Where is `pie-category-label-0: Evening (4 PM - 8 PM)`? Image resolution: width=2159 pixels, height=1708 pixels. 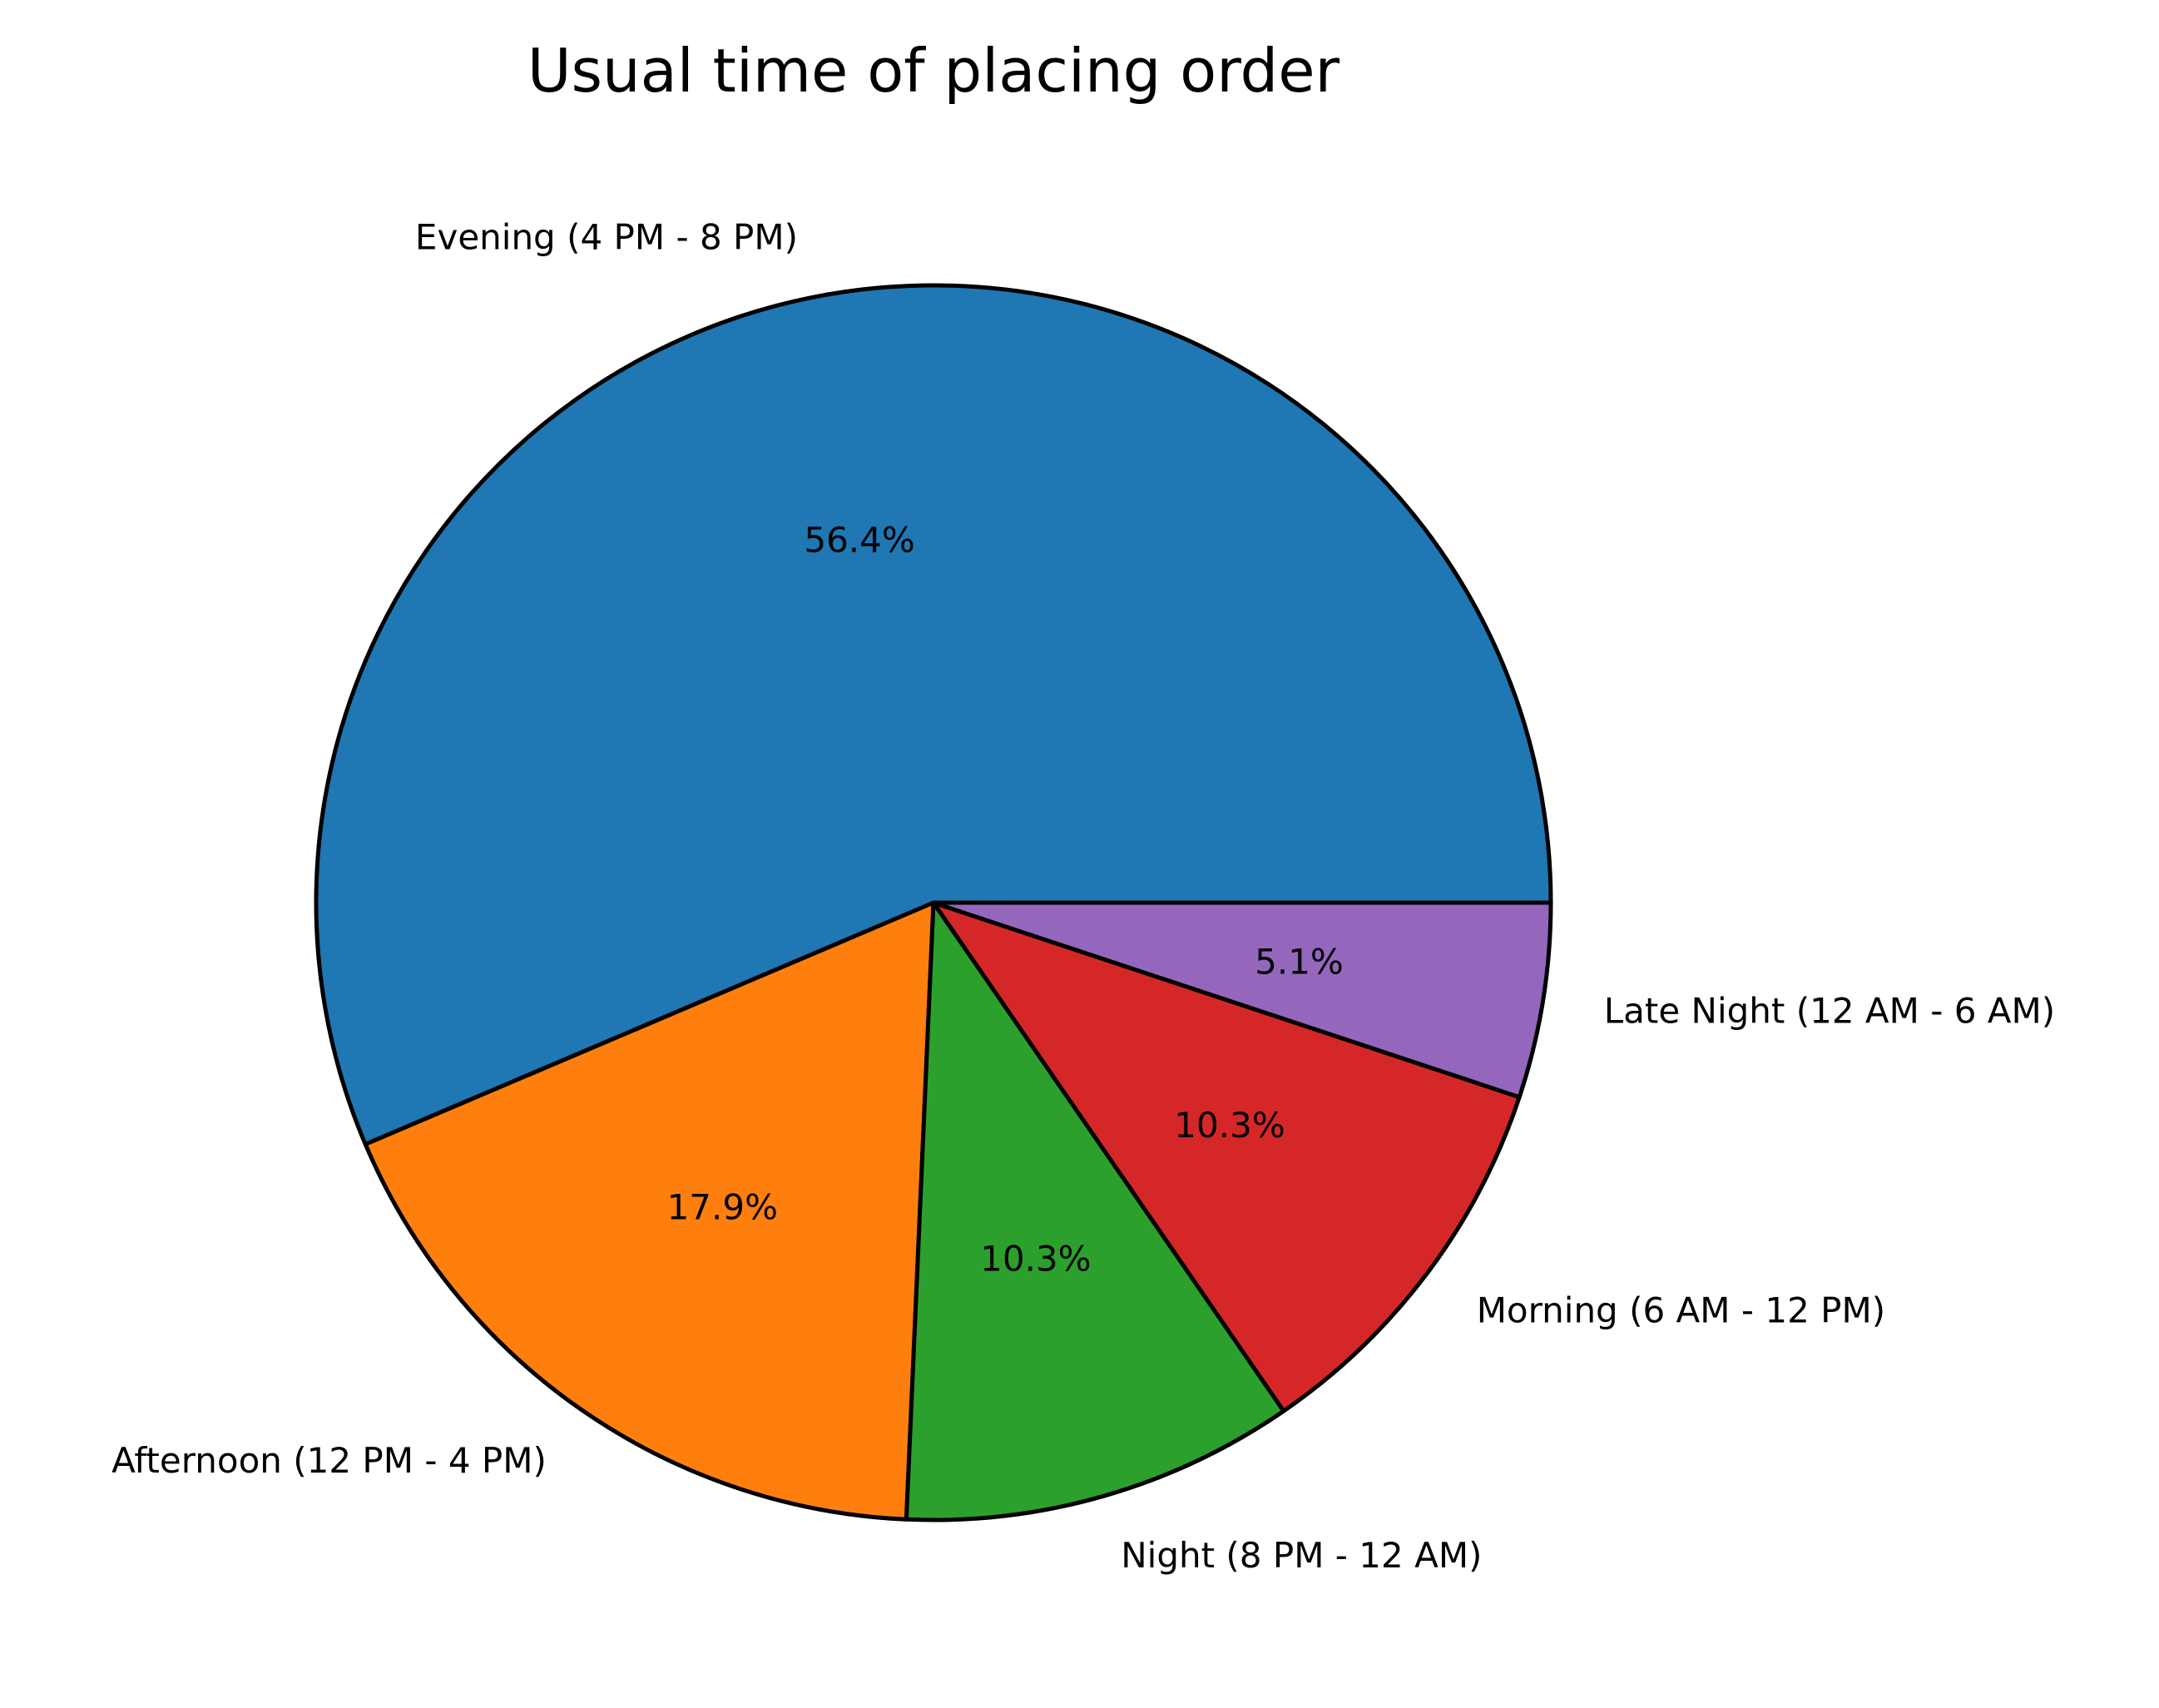
pie-category-label-0: Evening (4 PM - 8 PM) is located at coordinates (606, 237).